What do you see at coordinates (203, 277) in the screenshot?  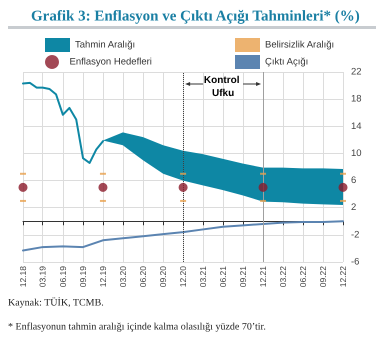 I see `x-tick-label: 03.21` at bounding box center [203, 277].